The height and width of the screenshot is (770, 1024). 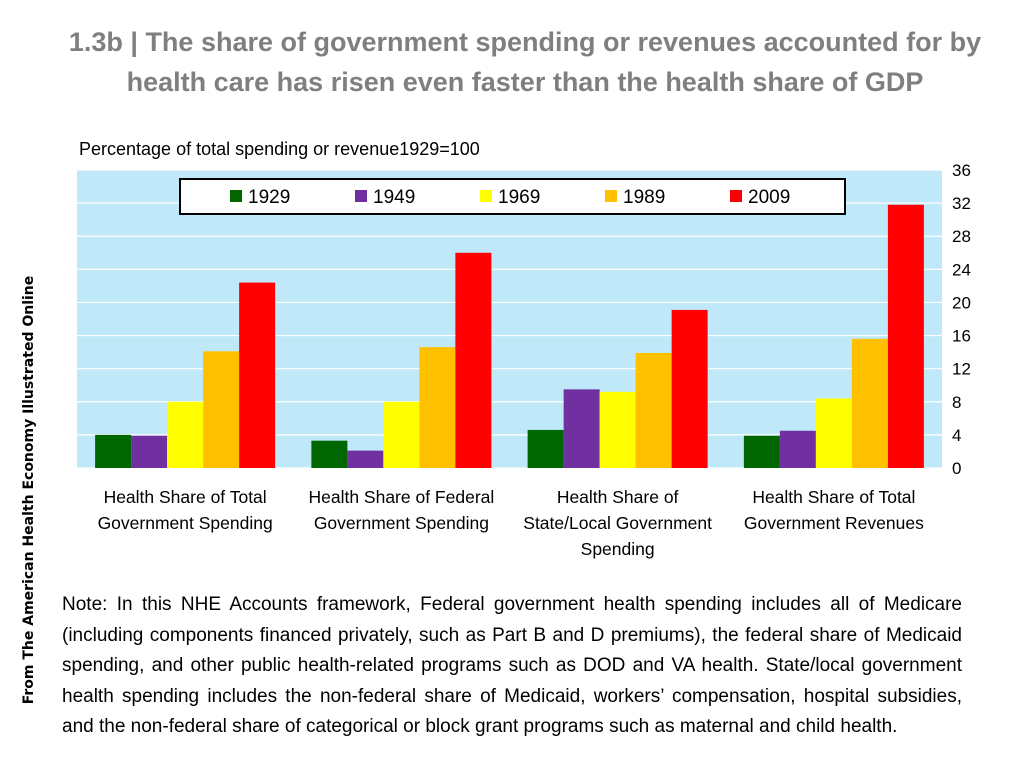 What do you see at coordinates (834, 523) in the screenshot?
I see `x-category-label: Government Revenues` at bounding box center [834, 523].